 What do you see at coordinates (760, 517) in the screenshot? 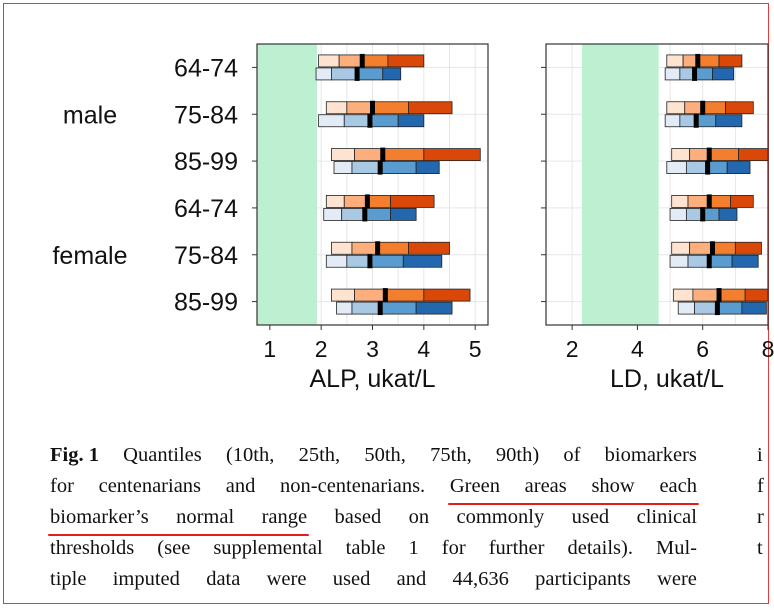
I see `column-fragment-char: r` at bounding box center [760, 517].